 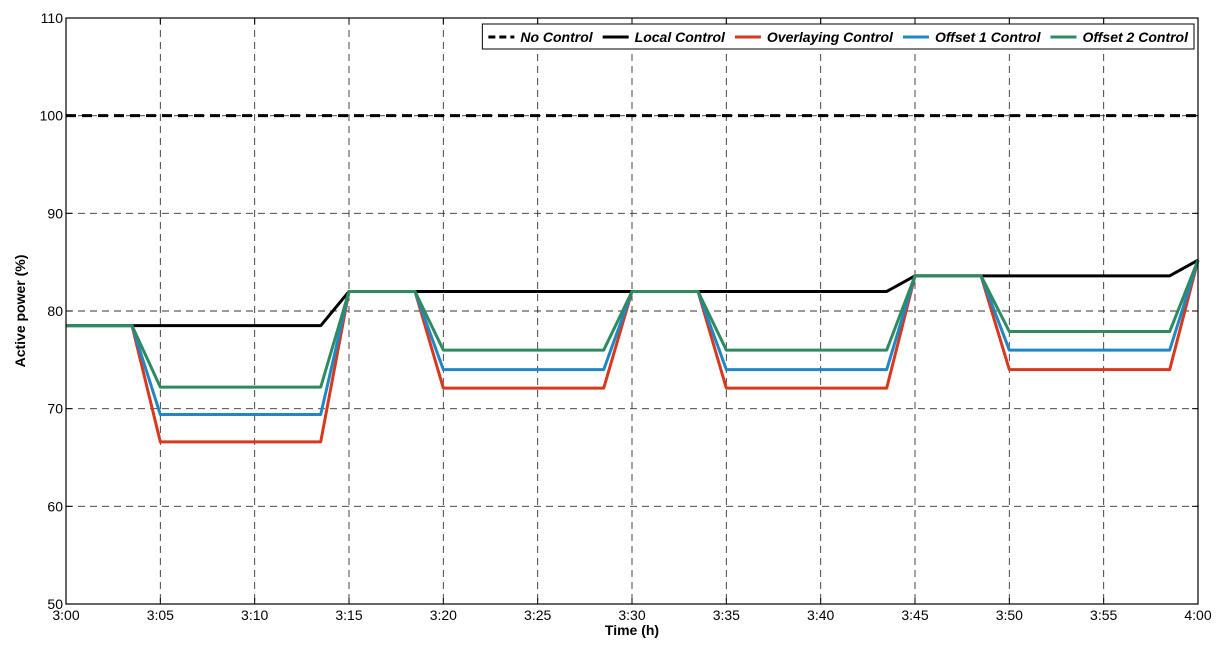 What do you see at coordinates (631, 615) in the screenshot?
I see `x-tick-label: 3:30` at bounding box center [631, 615].